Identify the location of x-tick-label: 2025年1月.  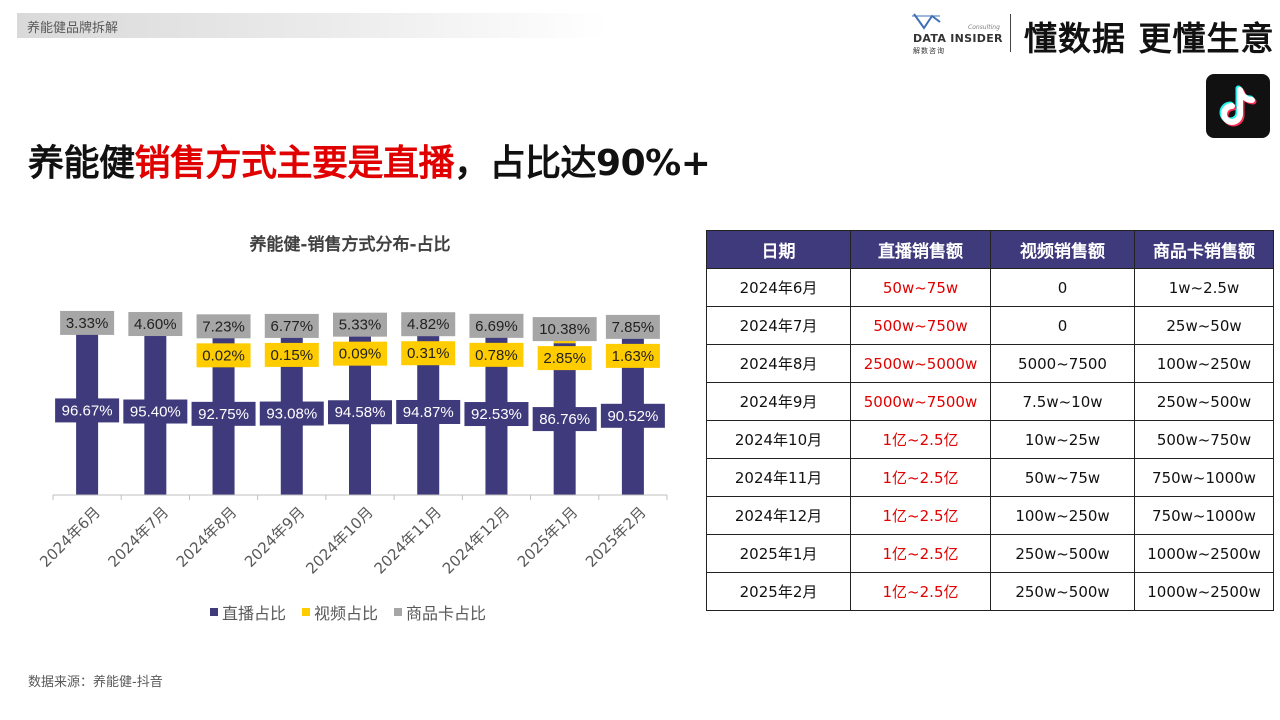
(548, 537).